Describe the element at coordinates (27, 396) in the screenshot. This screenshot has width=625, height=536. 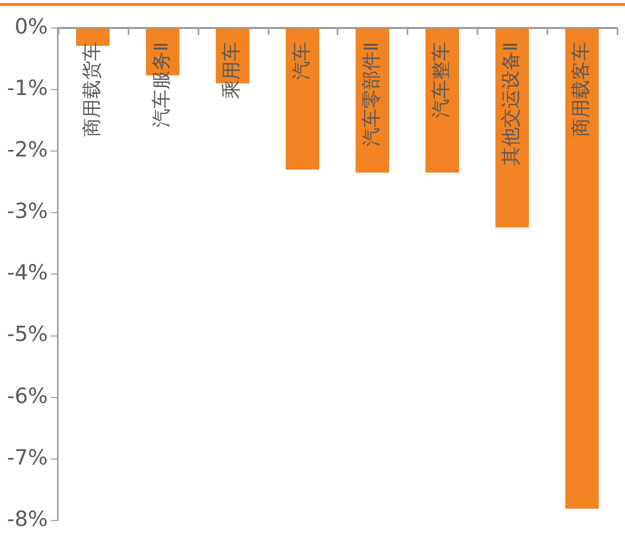
I see `y-tick-label: -6%` at that location.